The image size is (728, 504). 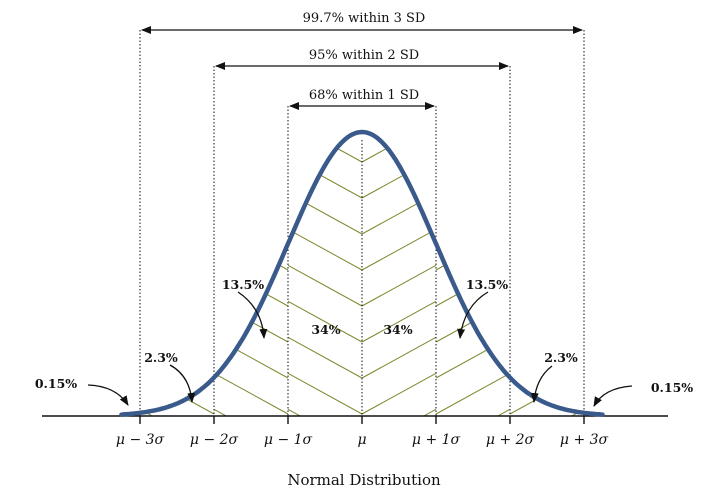 I want to click on label-tail-right: 0.15%, so click(x=672, y=387).